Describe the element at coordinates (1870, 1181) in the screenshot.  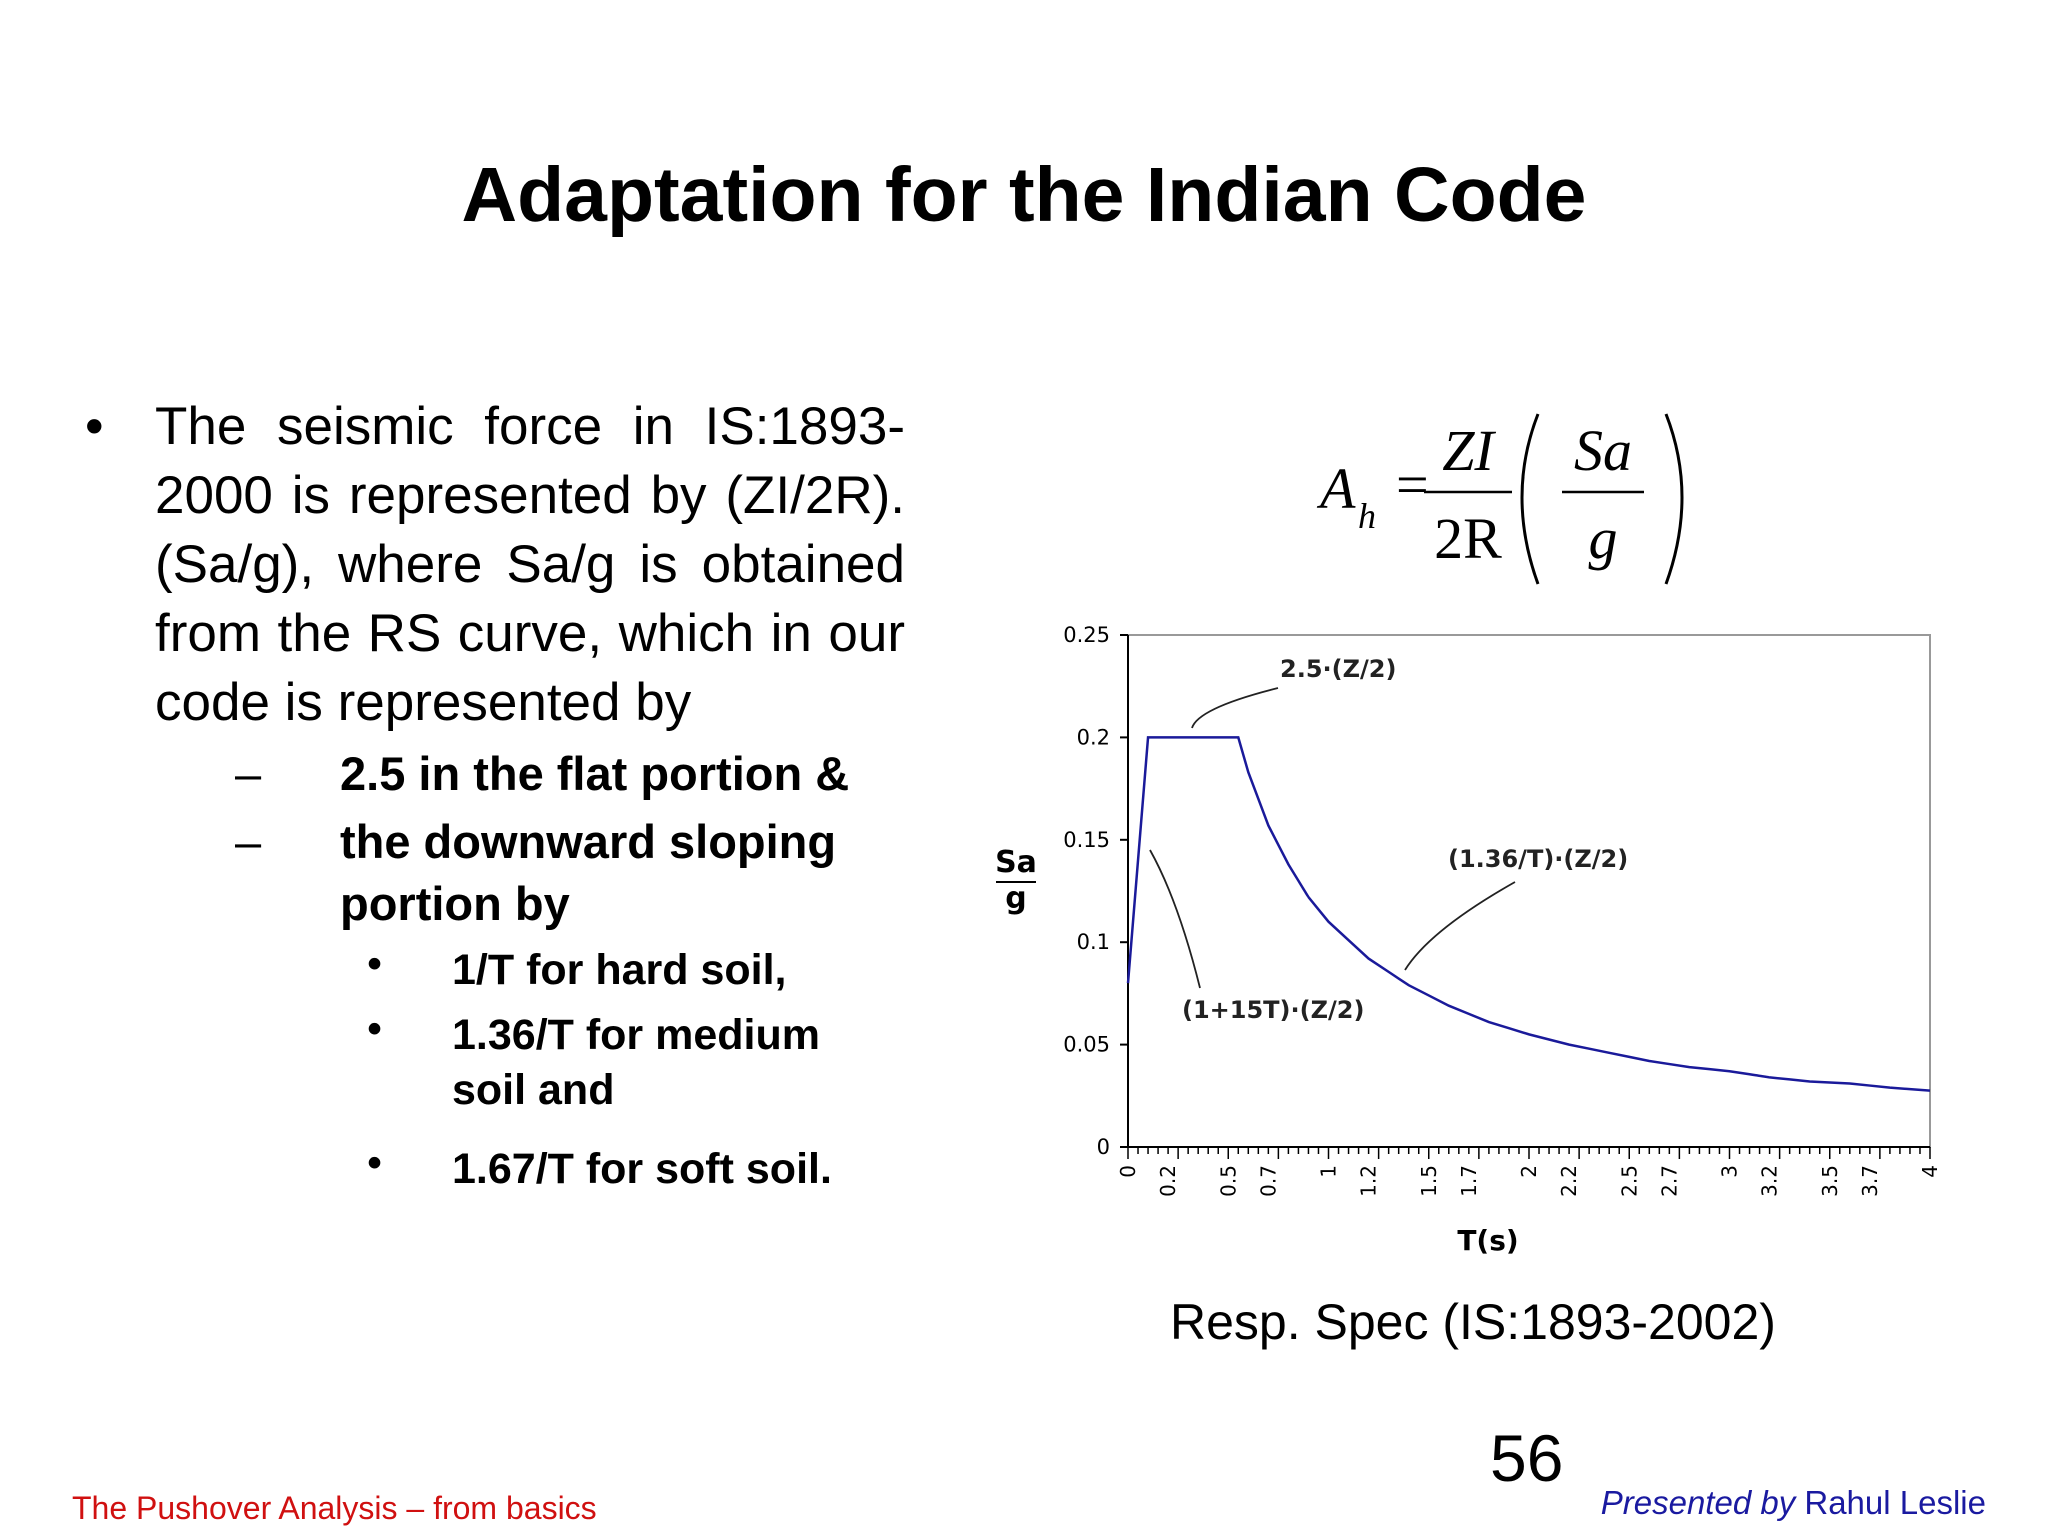
I see `x-tick-label: 3.7` at that location.